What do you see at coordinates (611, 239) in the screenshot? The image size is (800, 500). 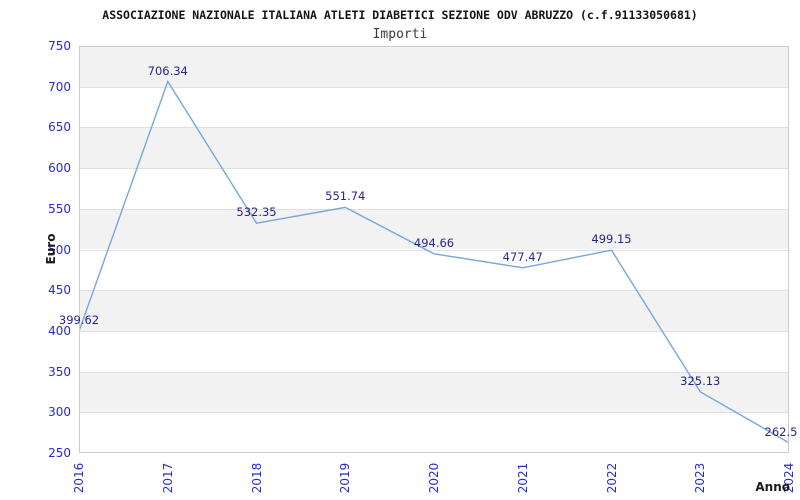 I see `data-label: 499.15` at bounding box center [611, 239].